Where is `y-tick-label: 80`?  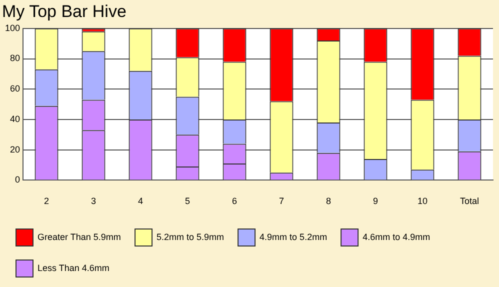 y-tick-label: 80 is located at coordinates (15, 58).